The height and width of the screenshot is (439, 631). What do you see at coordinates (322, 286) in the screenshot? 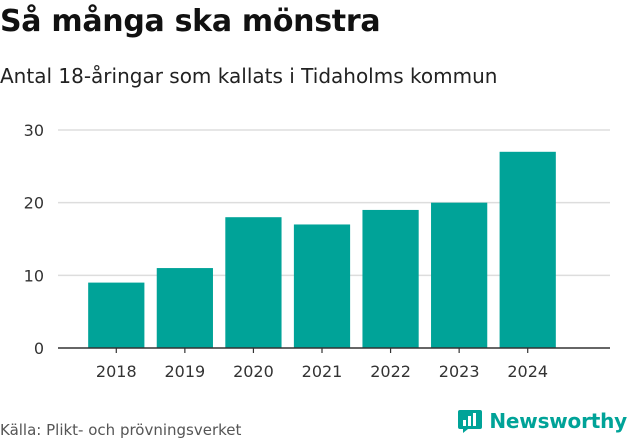
I see `bar-2021` at bounding box center [322, 286].